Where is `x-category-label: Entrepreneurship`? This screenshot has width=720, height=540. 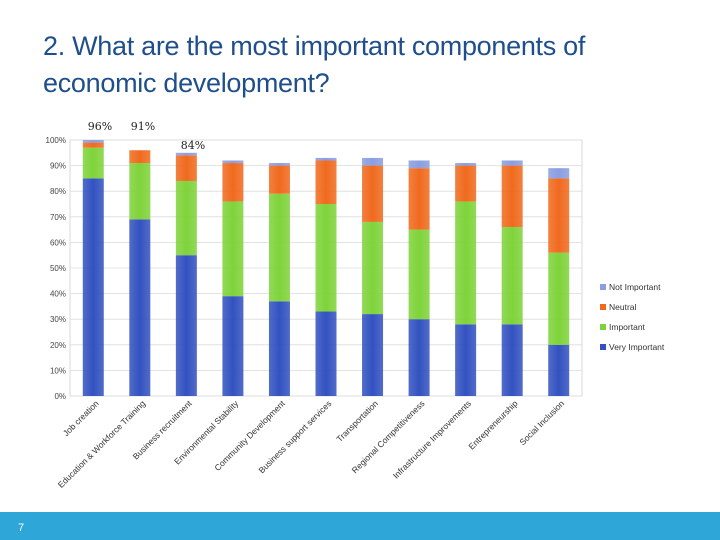
x-category-label: Entrepreneurship is located at coordinates (492, 424).